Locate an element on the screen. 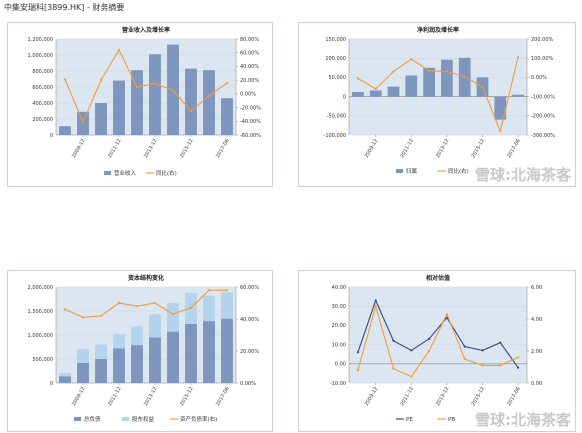 The width and height of the screenshot is (582, 433). p4-left-tick: -10.00 is located at coordinates (338, 384).